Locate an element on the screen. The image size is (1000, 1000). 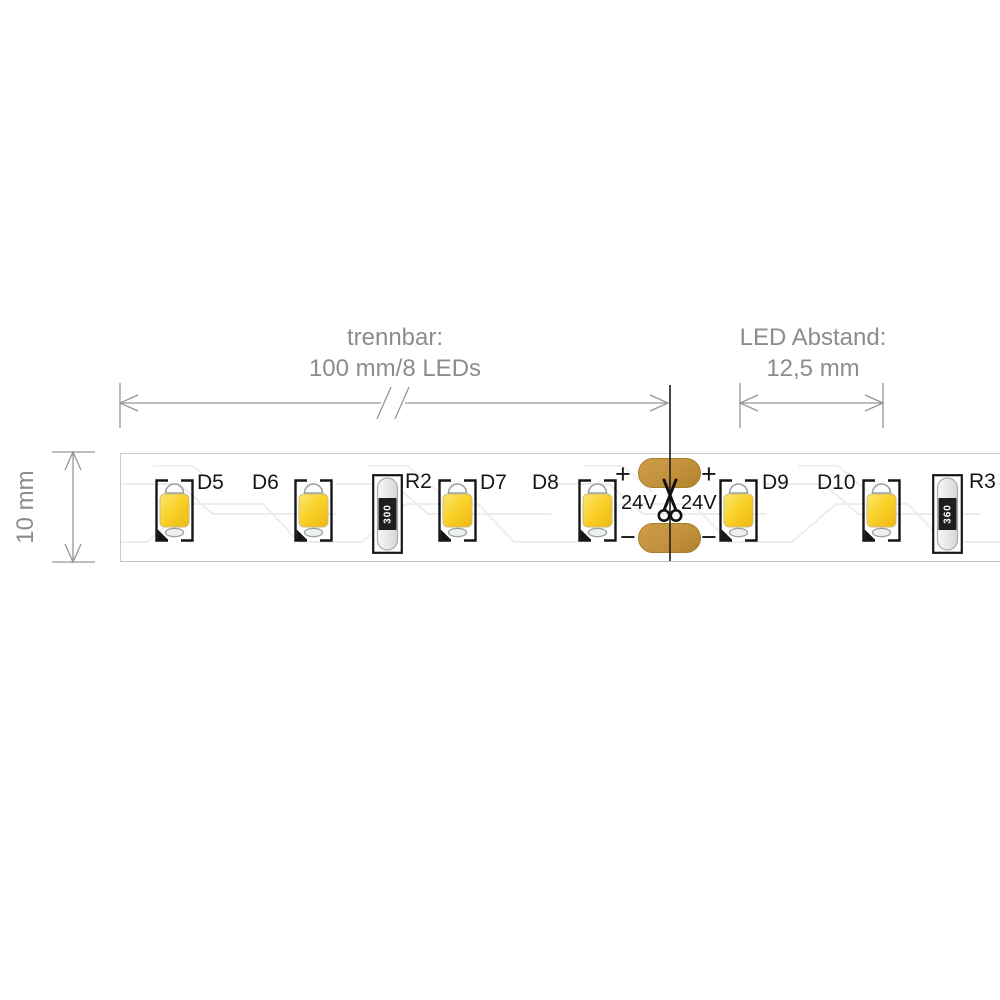
label-d9: D9 is located at coordinates (775, 482).